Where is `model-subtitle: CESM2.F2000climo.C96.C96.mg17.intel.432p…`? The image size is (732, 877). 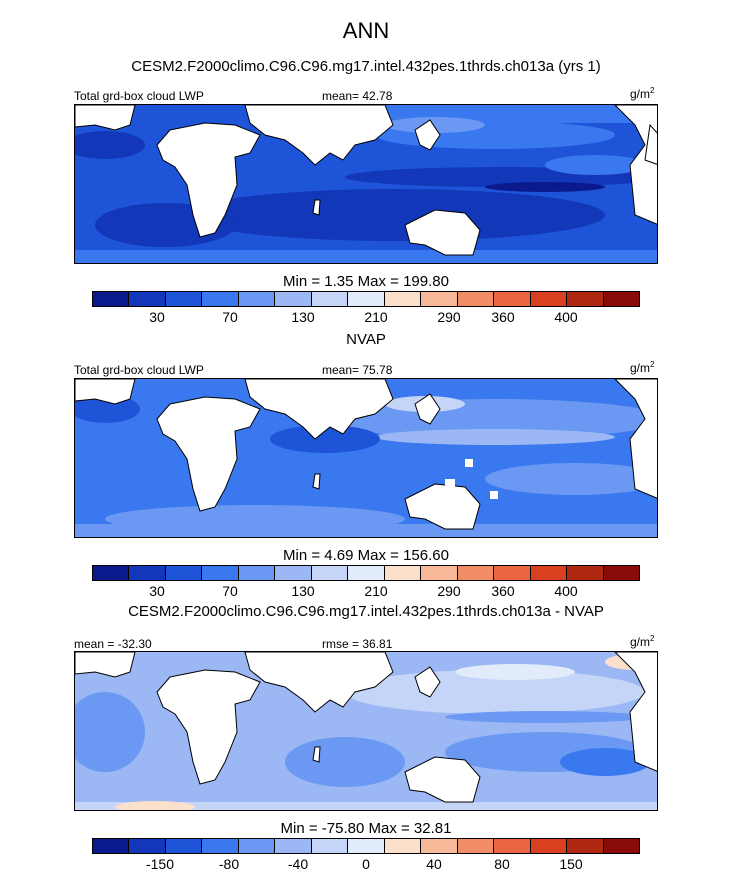
model-subtitle: CESM2.F2000climo.C96.C96.mg17.intel.432p… is located at coordinates (366, 66).